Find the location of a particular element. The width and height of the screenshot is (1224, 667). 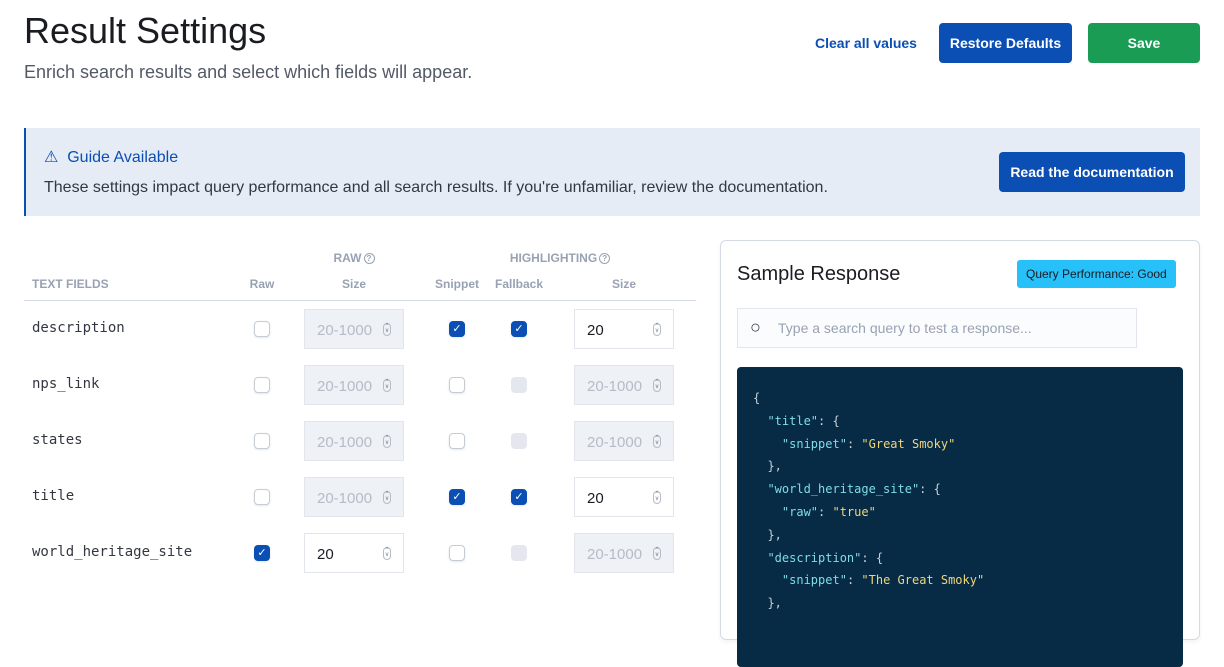

field-name: description is located at coordinates (78, 328).